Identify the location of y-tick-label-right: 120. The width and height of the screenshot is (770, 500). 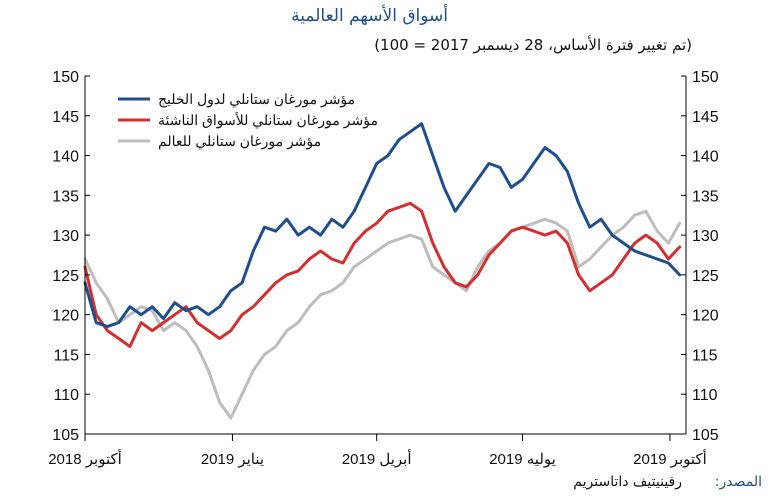
(705, 316).